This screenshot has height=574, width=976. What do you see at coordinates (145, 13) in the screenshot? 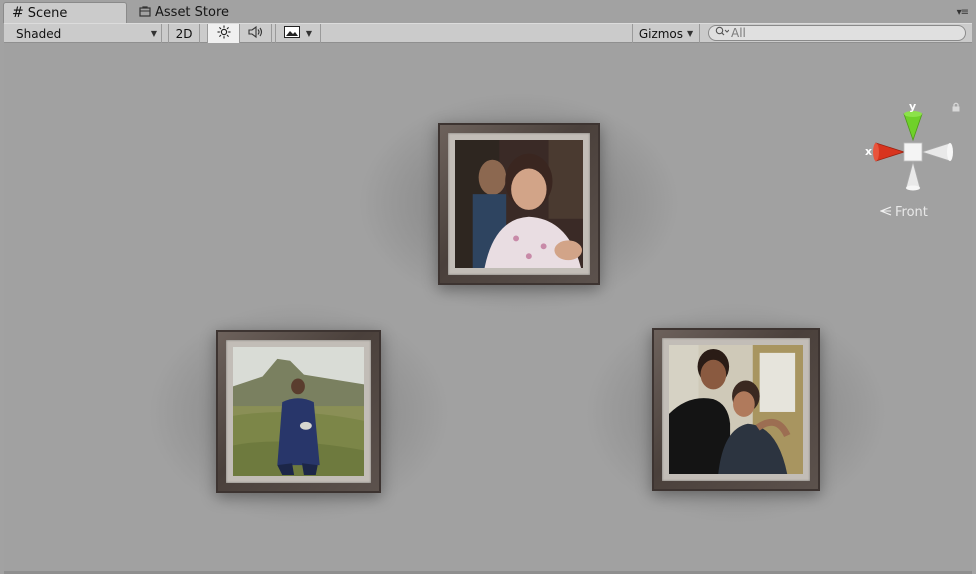
I see `store-bag-icon` at bounding box center [145, 13].